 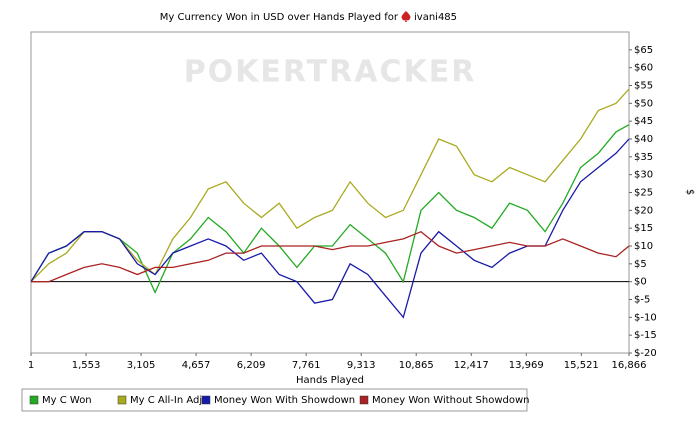 I want to click on x-tick-label: 16,866, so click(x=629, y=365).